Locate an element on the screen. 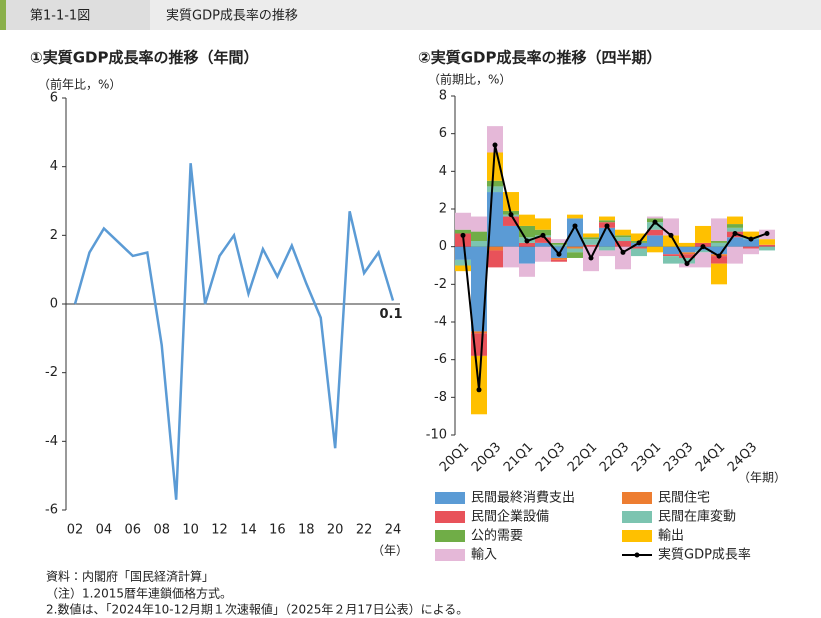 This screenshot has height=618, width=821. x-tick-label: 24Q1 is located at coordinates (710, 457).